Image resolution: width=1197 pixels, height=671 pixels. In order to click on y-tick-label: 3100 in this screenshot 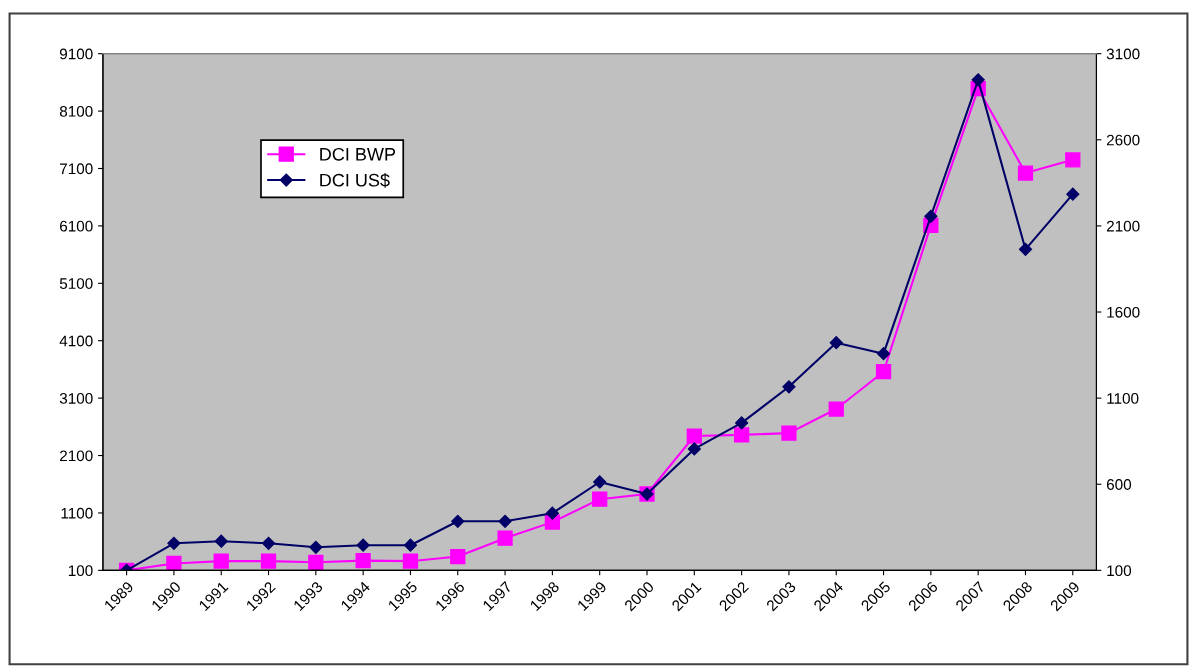, I will do `click(76, 398)`.